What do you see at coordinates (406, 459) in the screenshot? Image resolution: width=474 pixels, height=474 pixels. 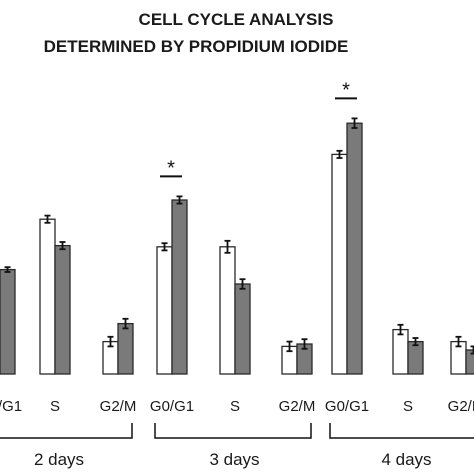 I see `group-label: 4 days` at bounding box center [406, 459].